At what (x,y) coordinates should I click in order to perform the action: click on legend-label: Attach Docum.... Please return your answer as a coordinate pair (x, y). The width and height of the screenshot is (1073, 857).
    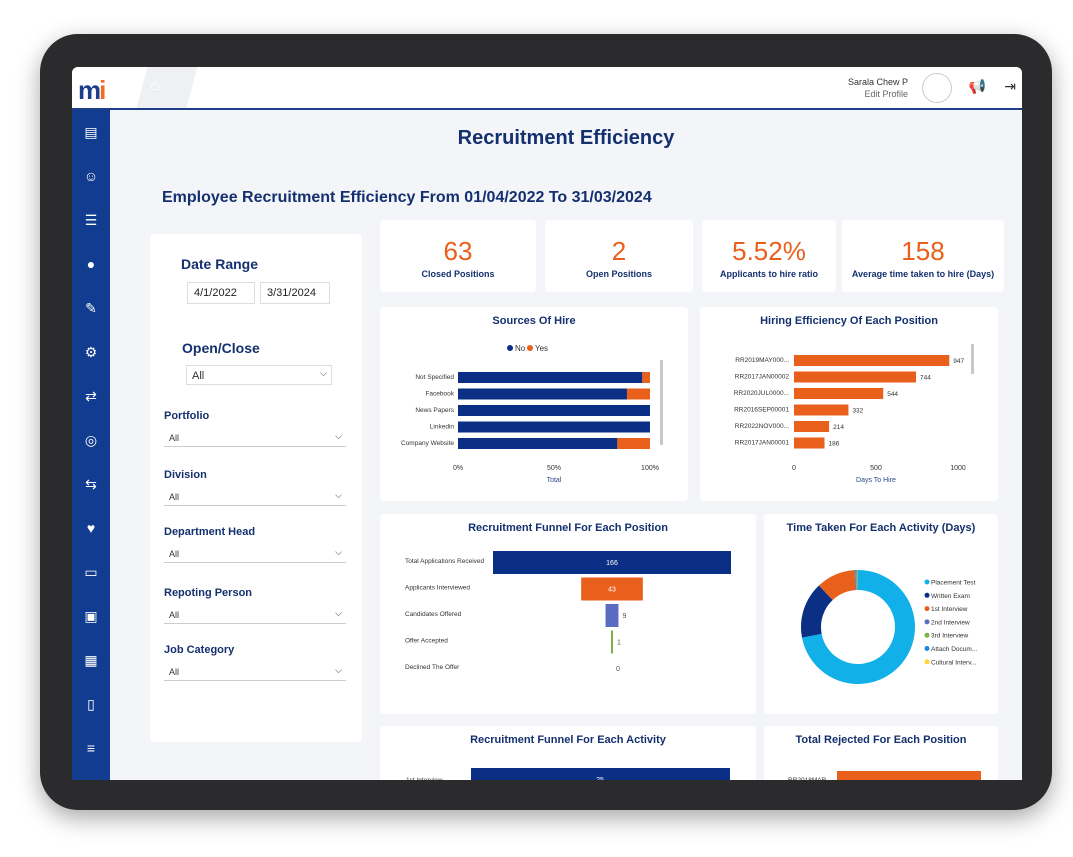
    Looking at the image, I should click on (954, 649).